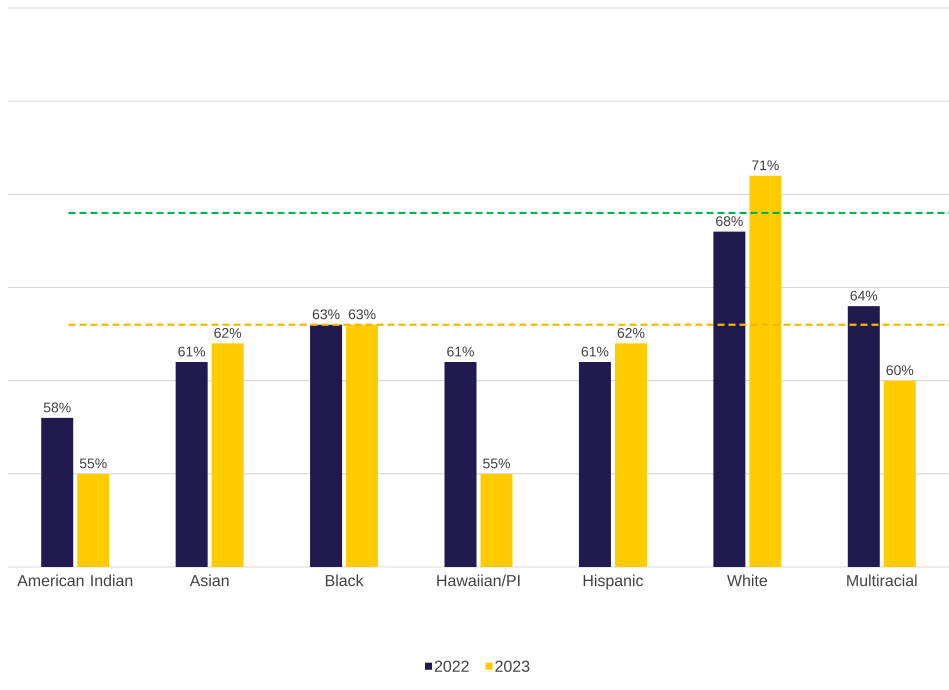 The height and width of the screenshot is (690, 949). What do you see at coordinates (864, 295) in the screenshot?
I see `data-label: 64%` at bounding box center [864, 295].